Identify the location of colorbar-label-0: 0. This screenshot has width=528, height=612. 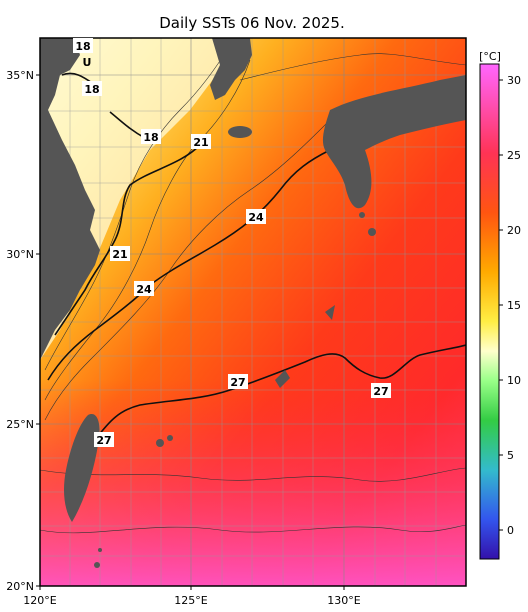
(510, 530).